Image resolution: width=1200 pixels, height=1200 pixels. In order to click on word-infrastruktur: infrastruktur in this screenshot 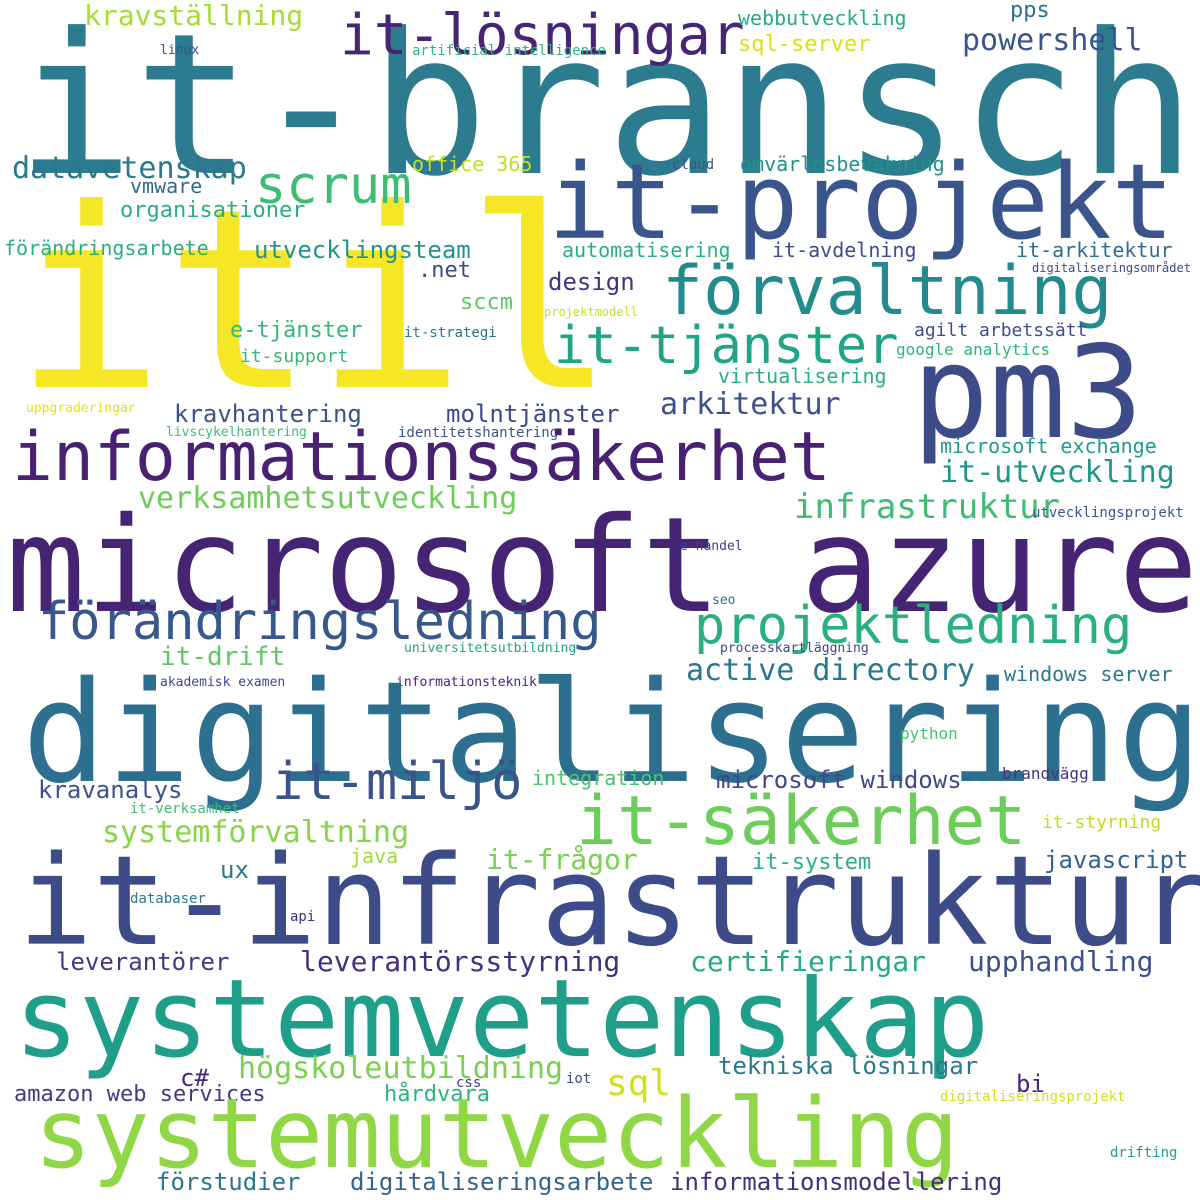, I will do `click(927, 507)`.